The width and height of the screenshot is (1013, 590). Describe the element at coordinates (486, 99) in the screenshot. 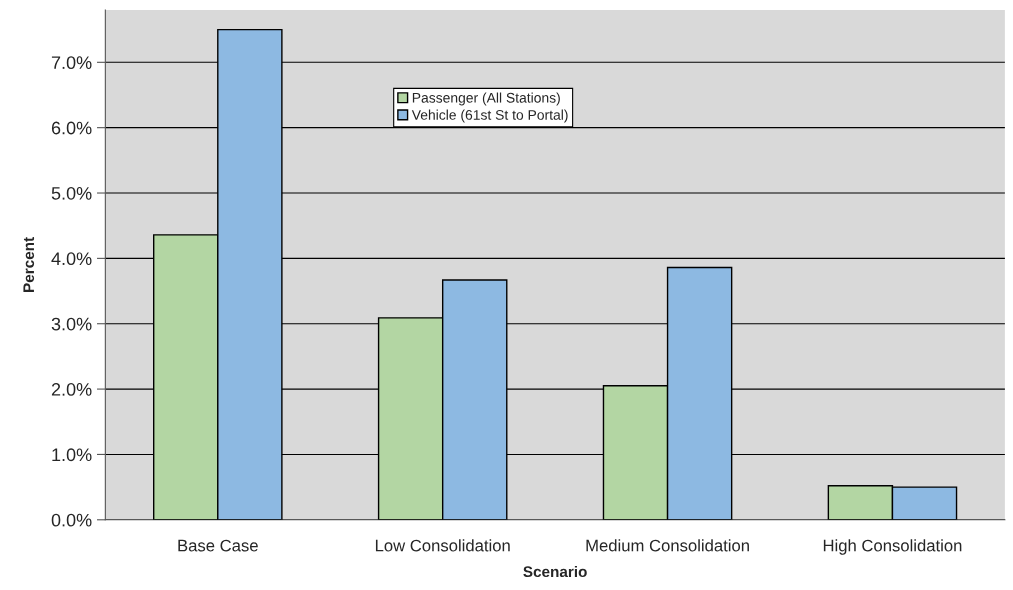

I see `legend-label: Passenger (All Stations)` at that location.